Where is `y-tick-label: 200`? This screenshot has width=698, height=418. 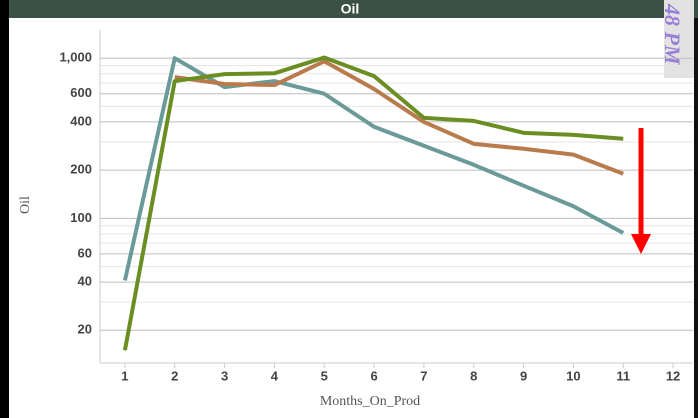
y-tick-label: 200 is located at coordinates (81, 169).